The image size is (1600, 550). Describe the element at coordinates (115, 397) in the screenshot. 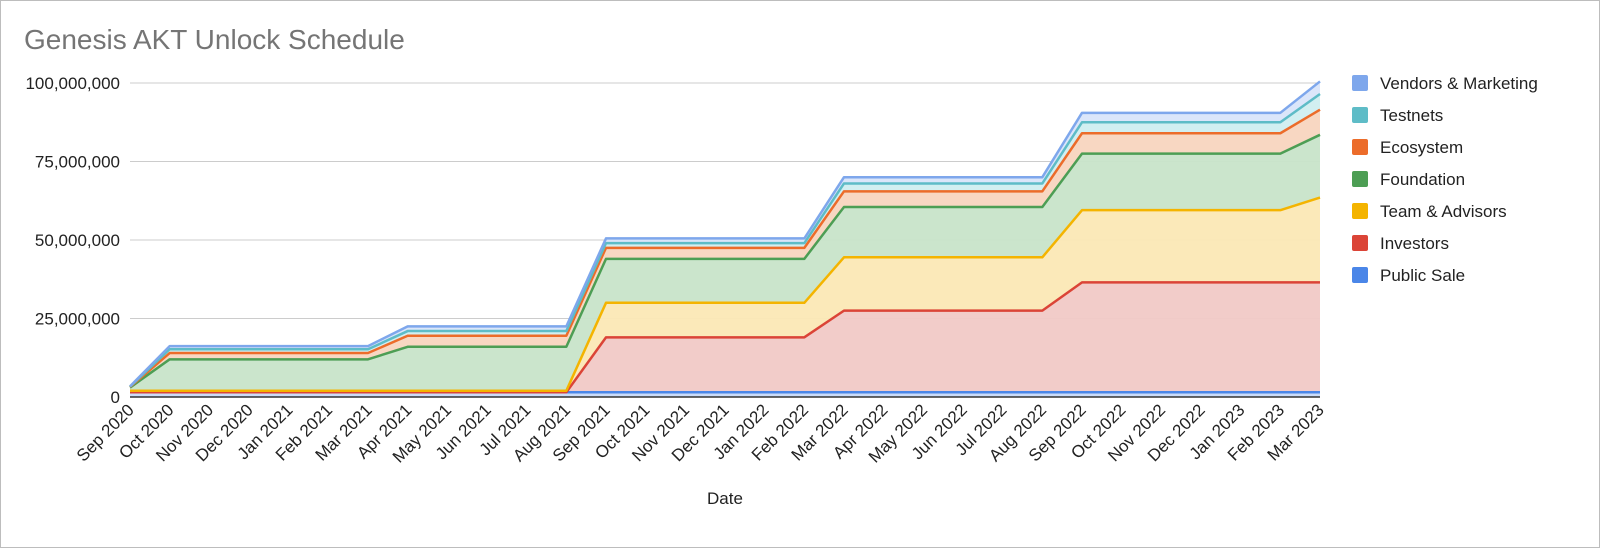

I see `y-tick-label: 0` at that location.